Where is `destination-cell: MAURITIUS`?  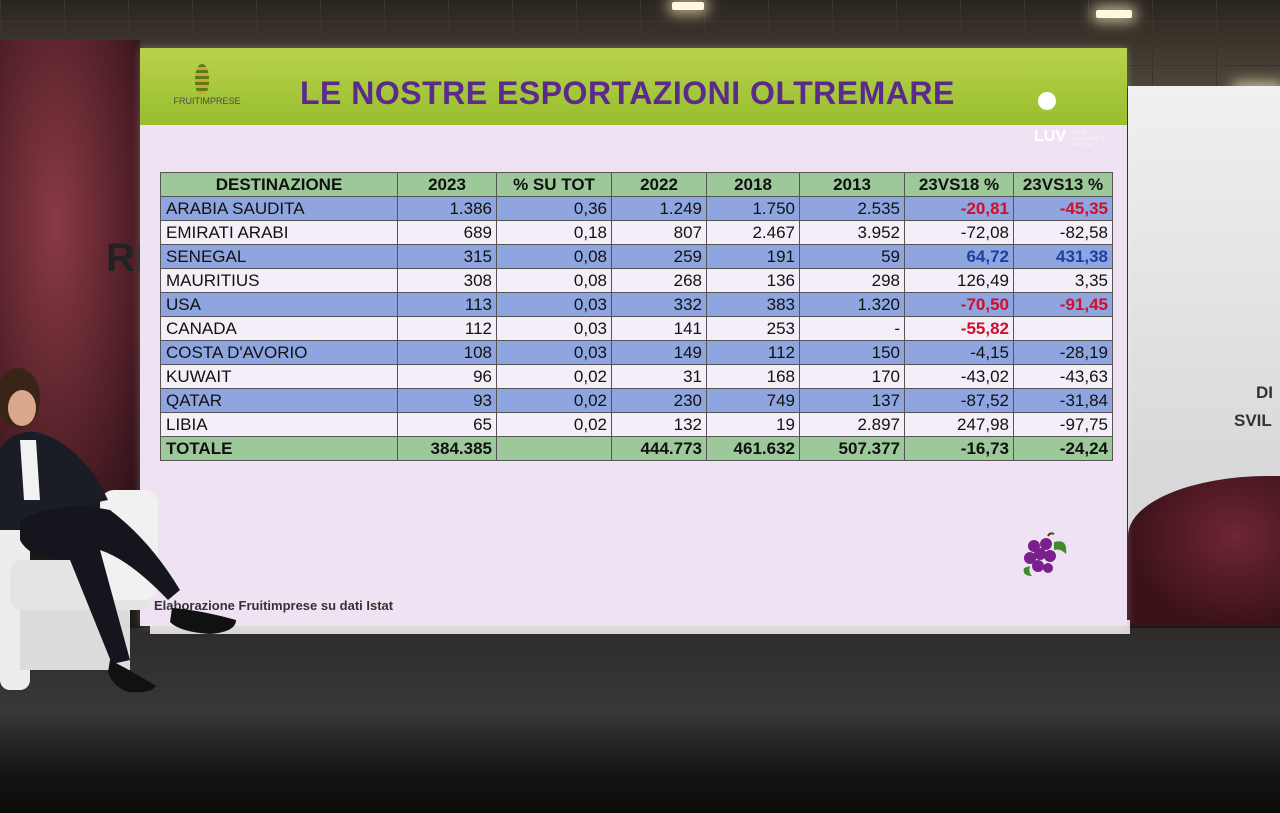
destination-cell: MAURITIUS is located at coordinates (279, 280).